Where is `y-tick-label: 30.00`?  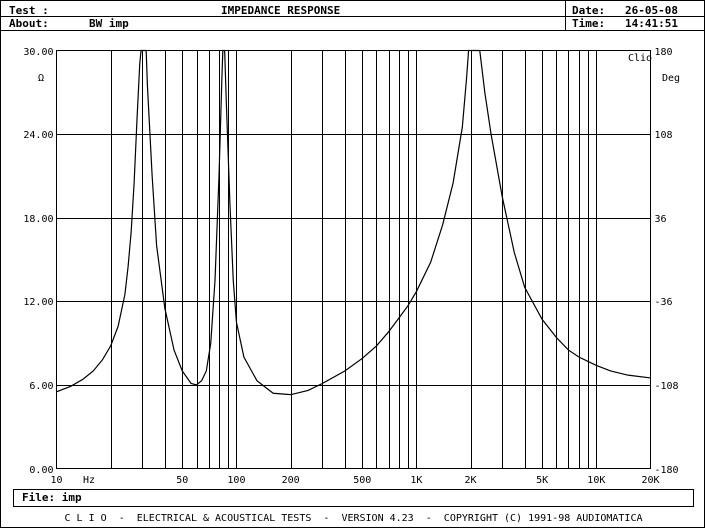 y-tick-label: 30.00 is located at coordinates (38, 52).